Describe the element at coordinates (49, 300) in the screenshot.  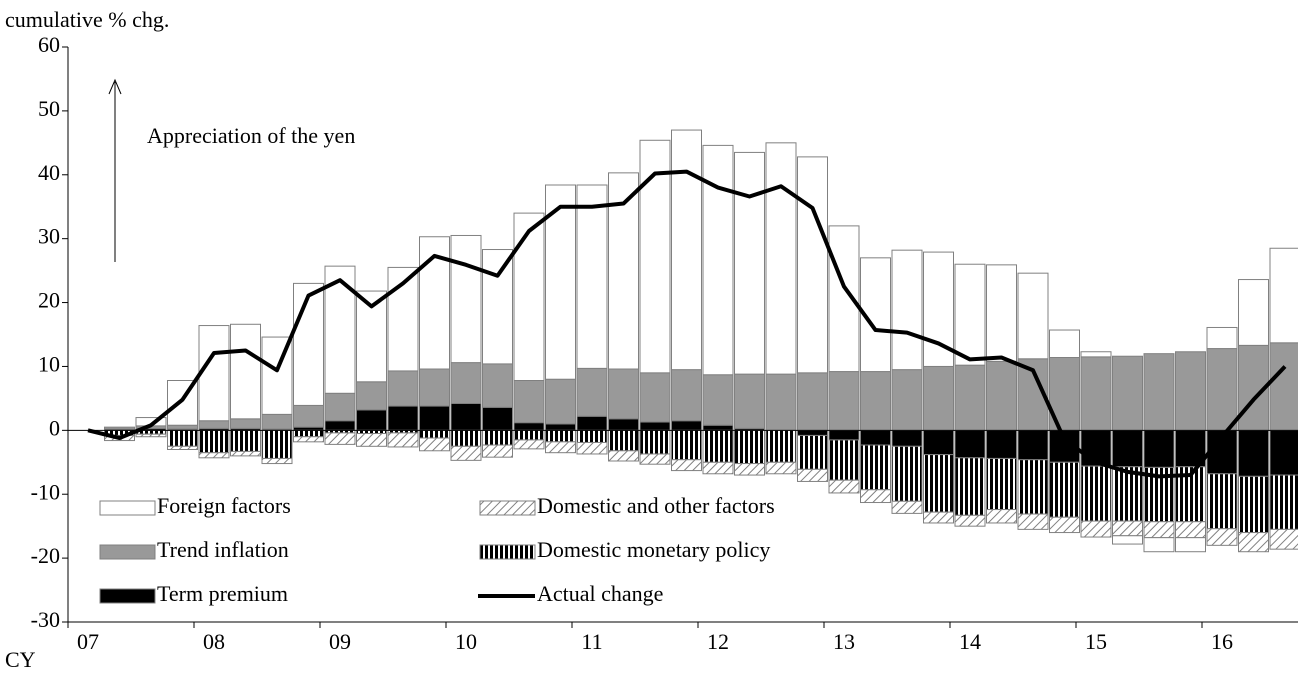
I see `y-tick-label: 20` at that location.